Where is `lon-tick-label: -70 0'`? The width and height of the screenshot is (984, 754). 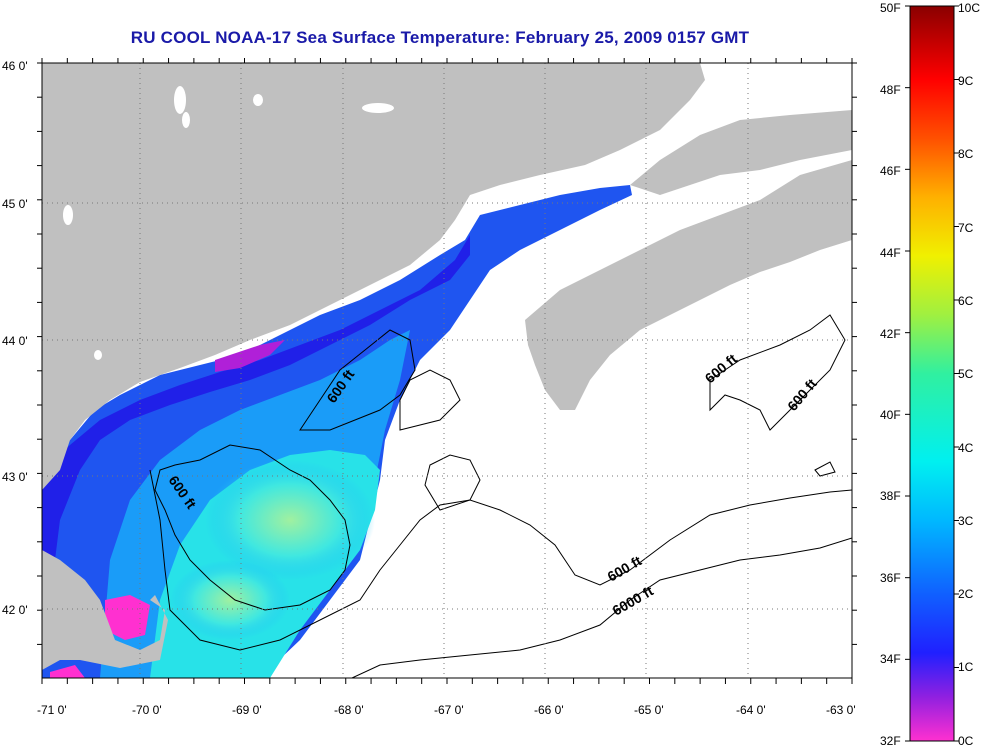 lon-tick-label: -70 0' is located at coordinates (147, 710).